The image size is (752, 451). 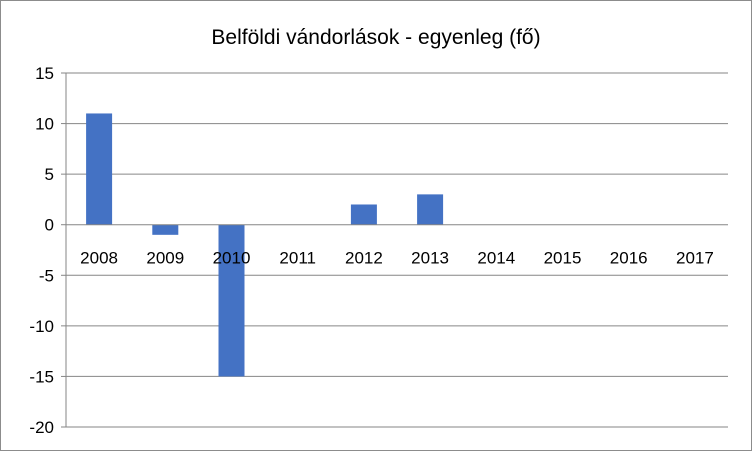 I want to click on chart-title: Belföldi vándorlások - egyenleg (fő), so click(x=376, y=37).